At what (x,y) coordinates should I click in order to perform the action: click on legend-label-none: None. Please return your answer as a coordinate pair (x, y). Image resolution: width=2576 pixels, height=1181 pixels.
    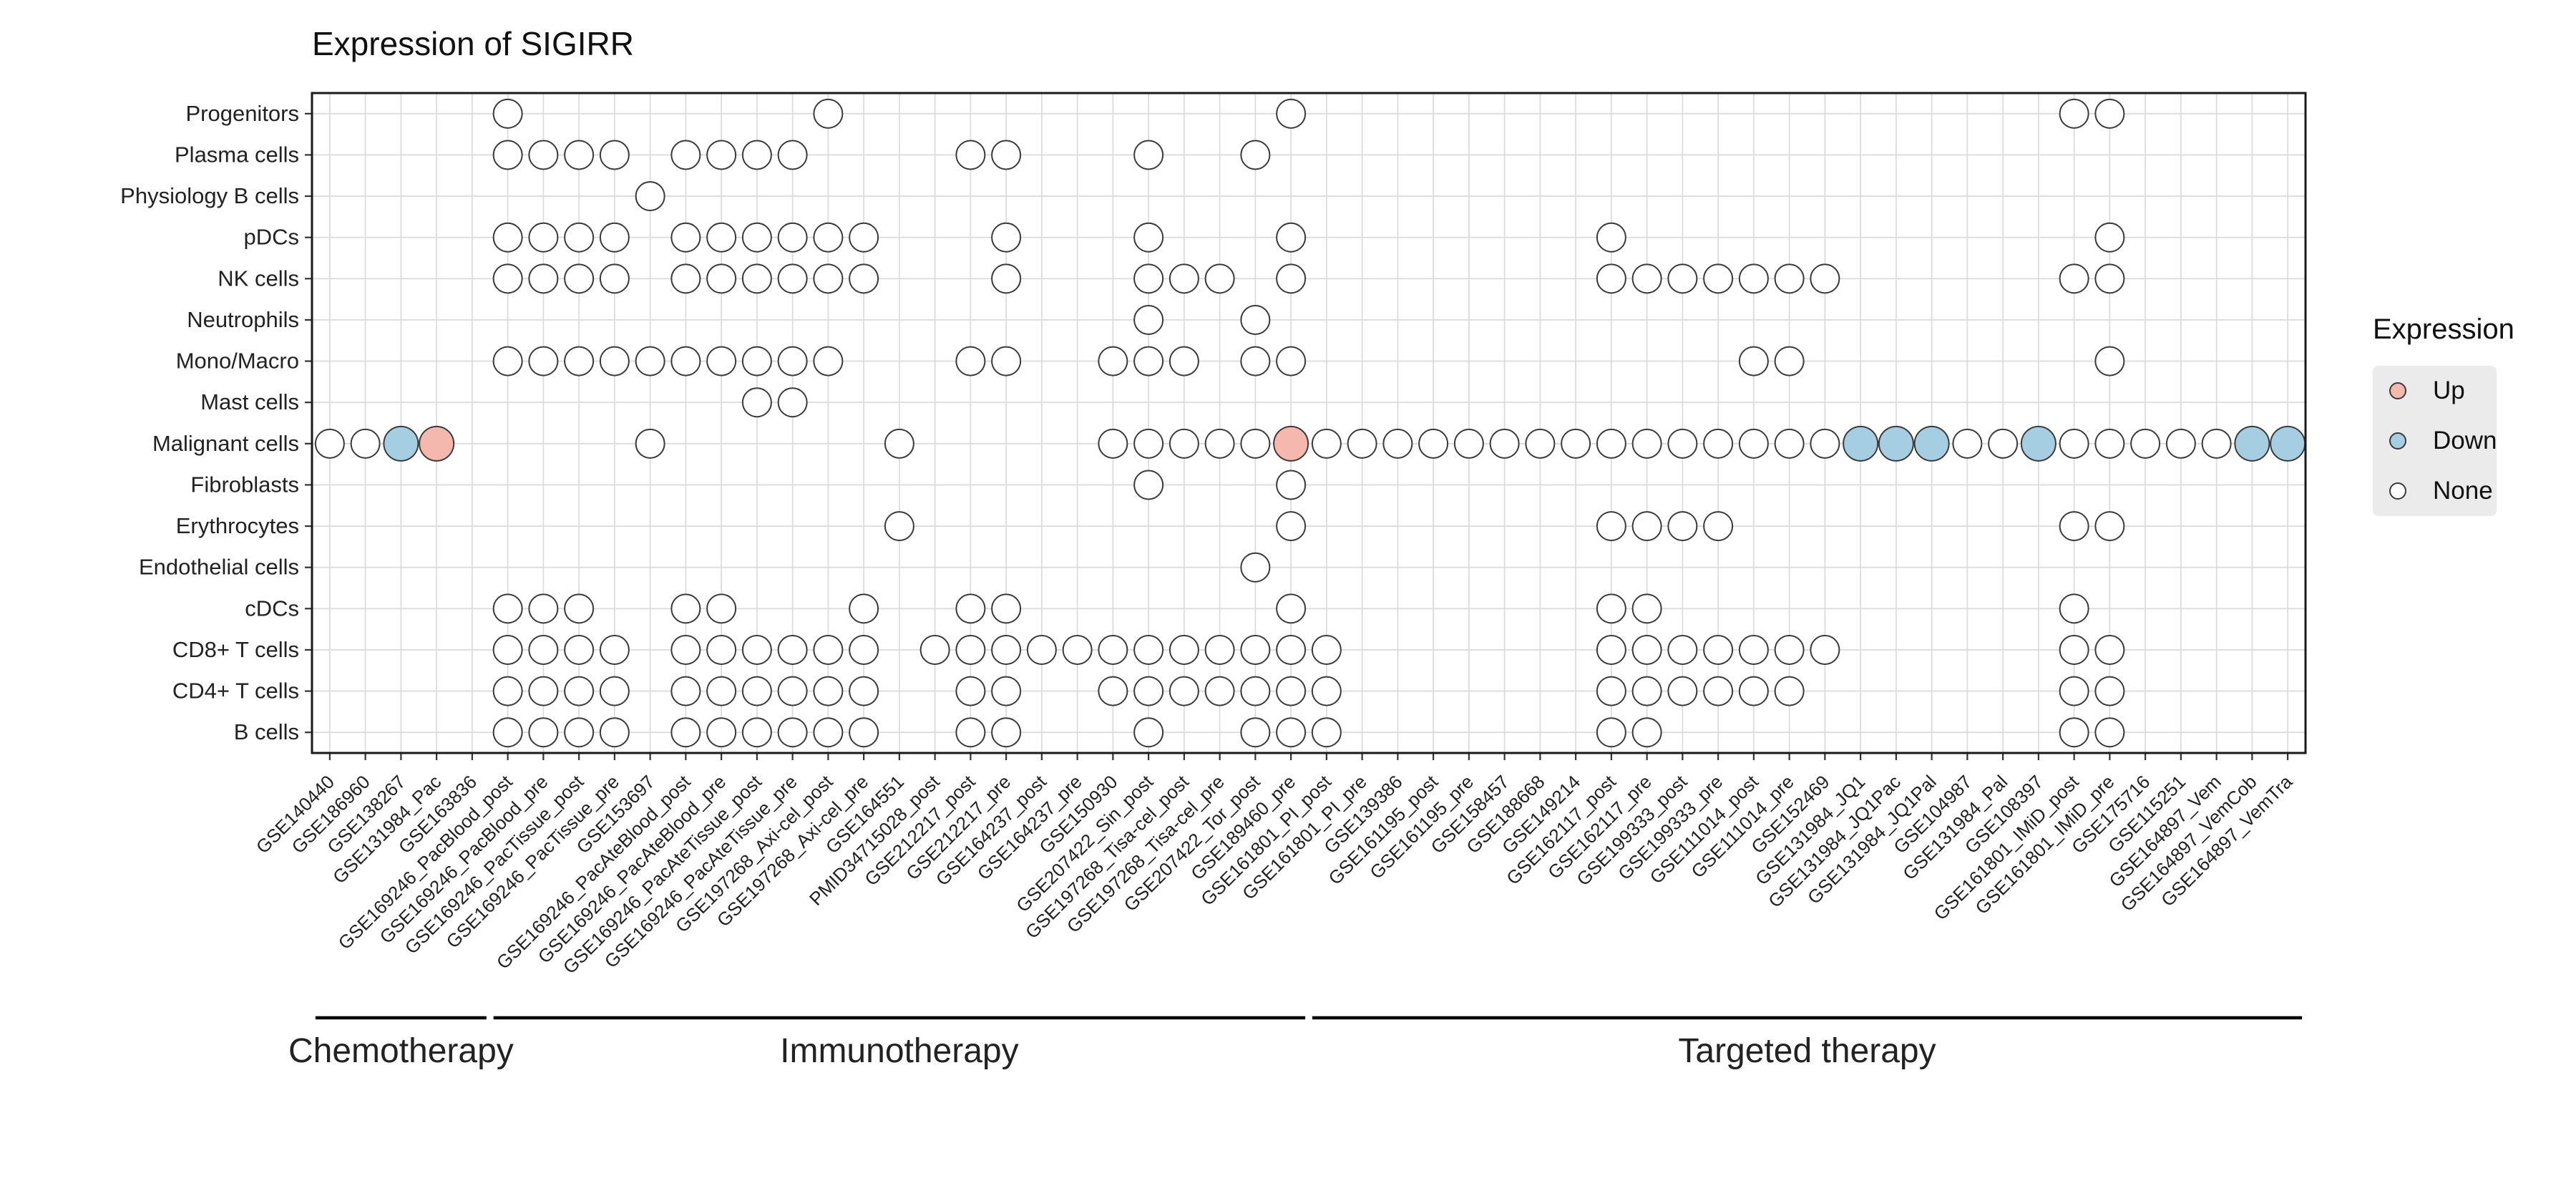
    Looking at the image, I should click on (2463, 491).